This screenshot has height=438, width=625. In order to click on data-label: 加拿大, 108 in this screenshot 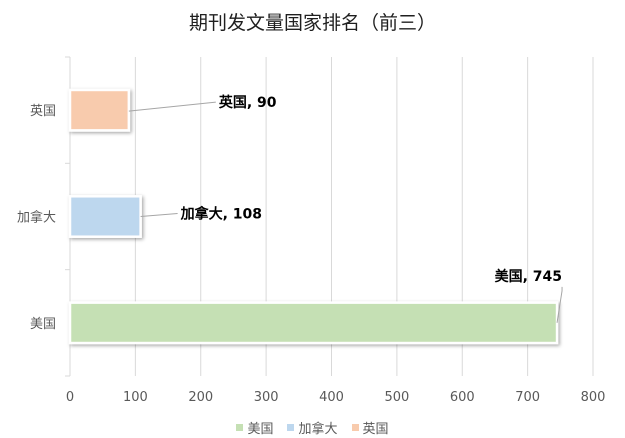, I will do `click(221, 214)`.